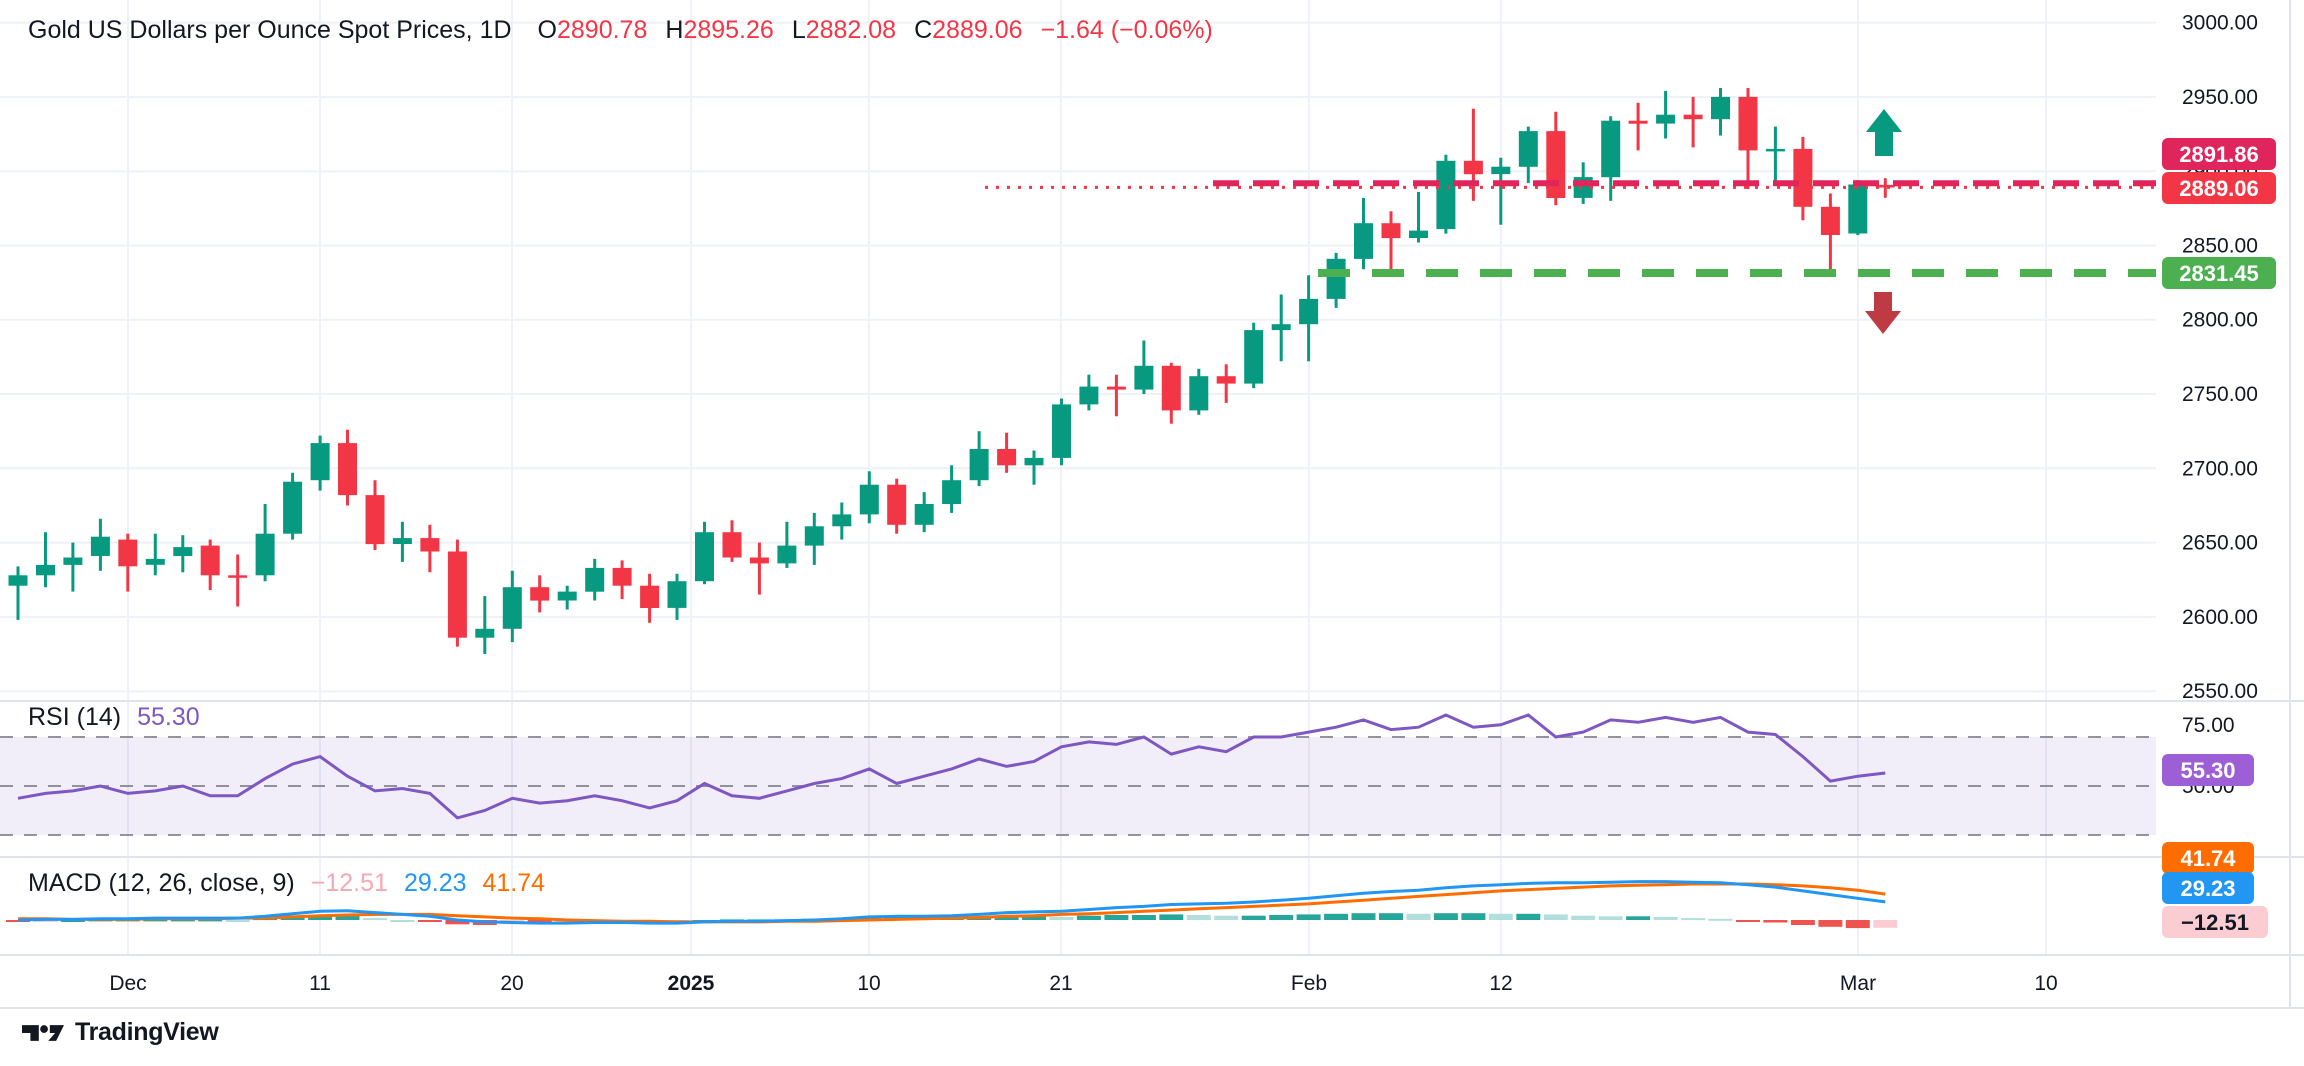 This screenshot has height=1066, width=2304. I want to click on last-price-badge, so click(2219, 188).